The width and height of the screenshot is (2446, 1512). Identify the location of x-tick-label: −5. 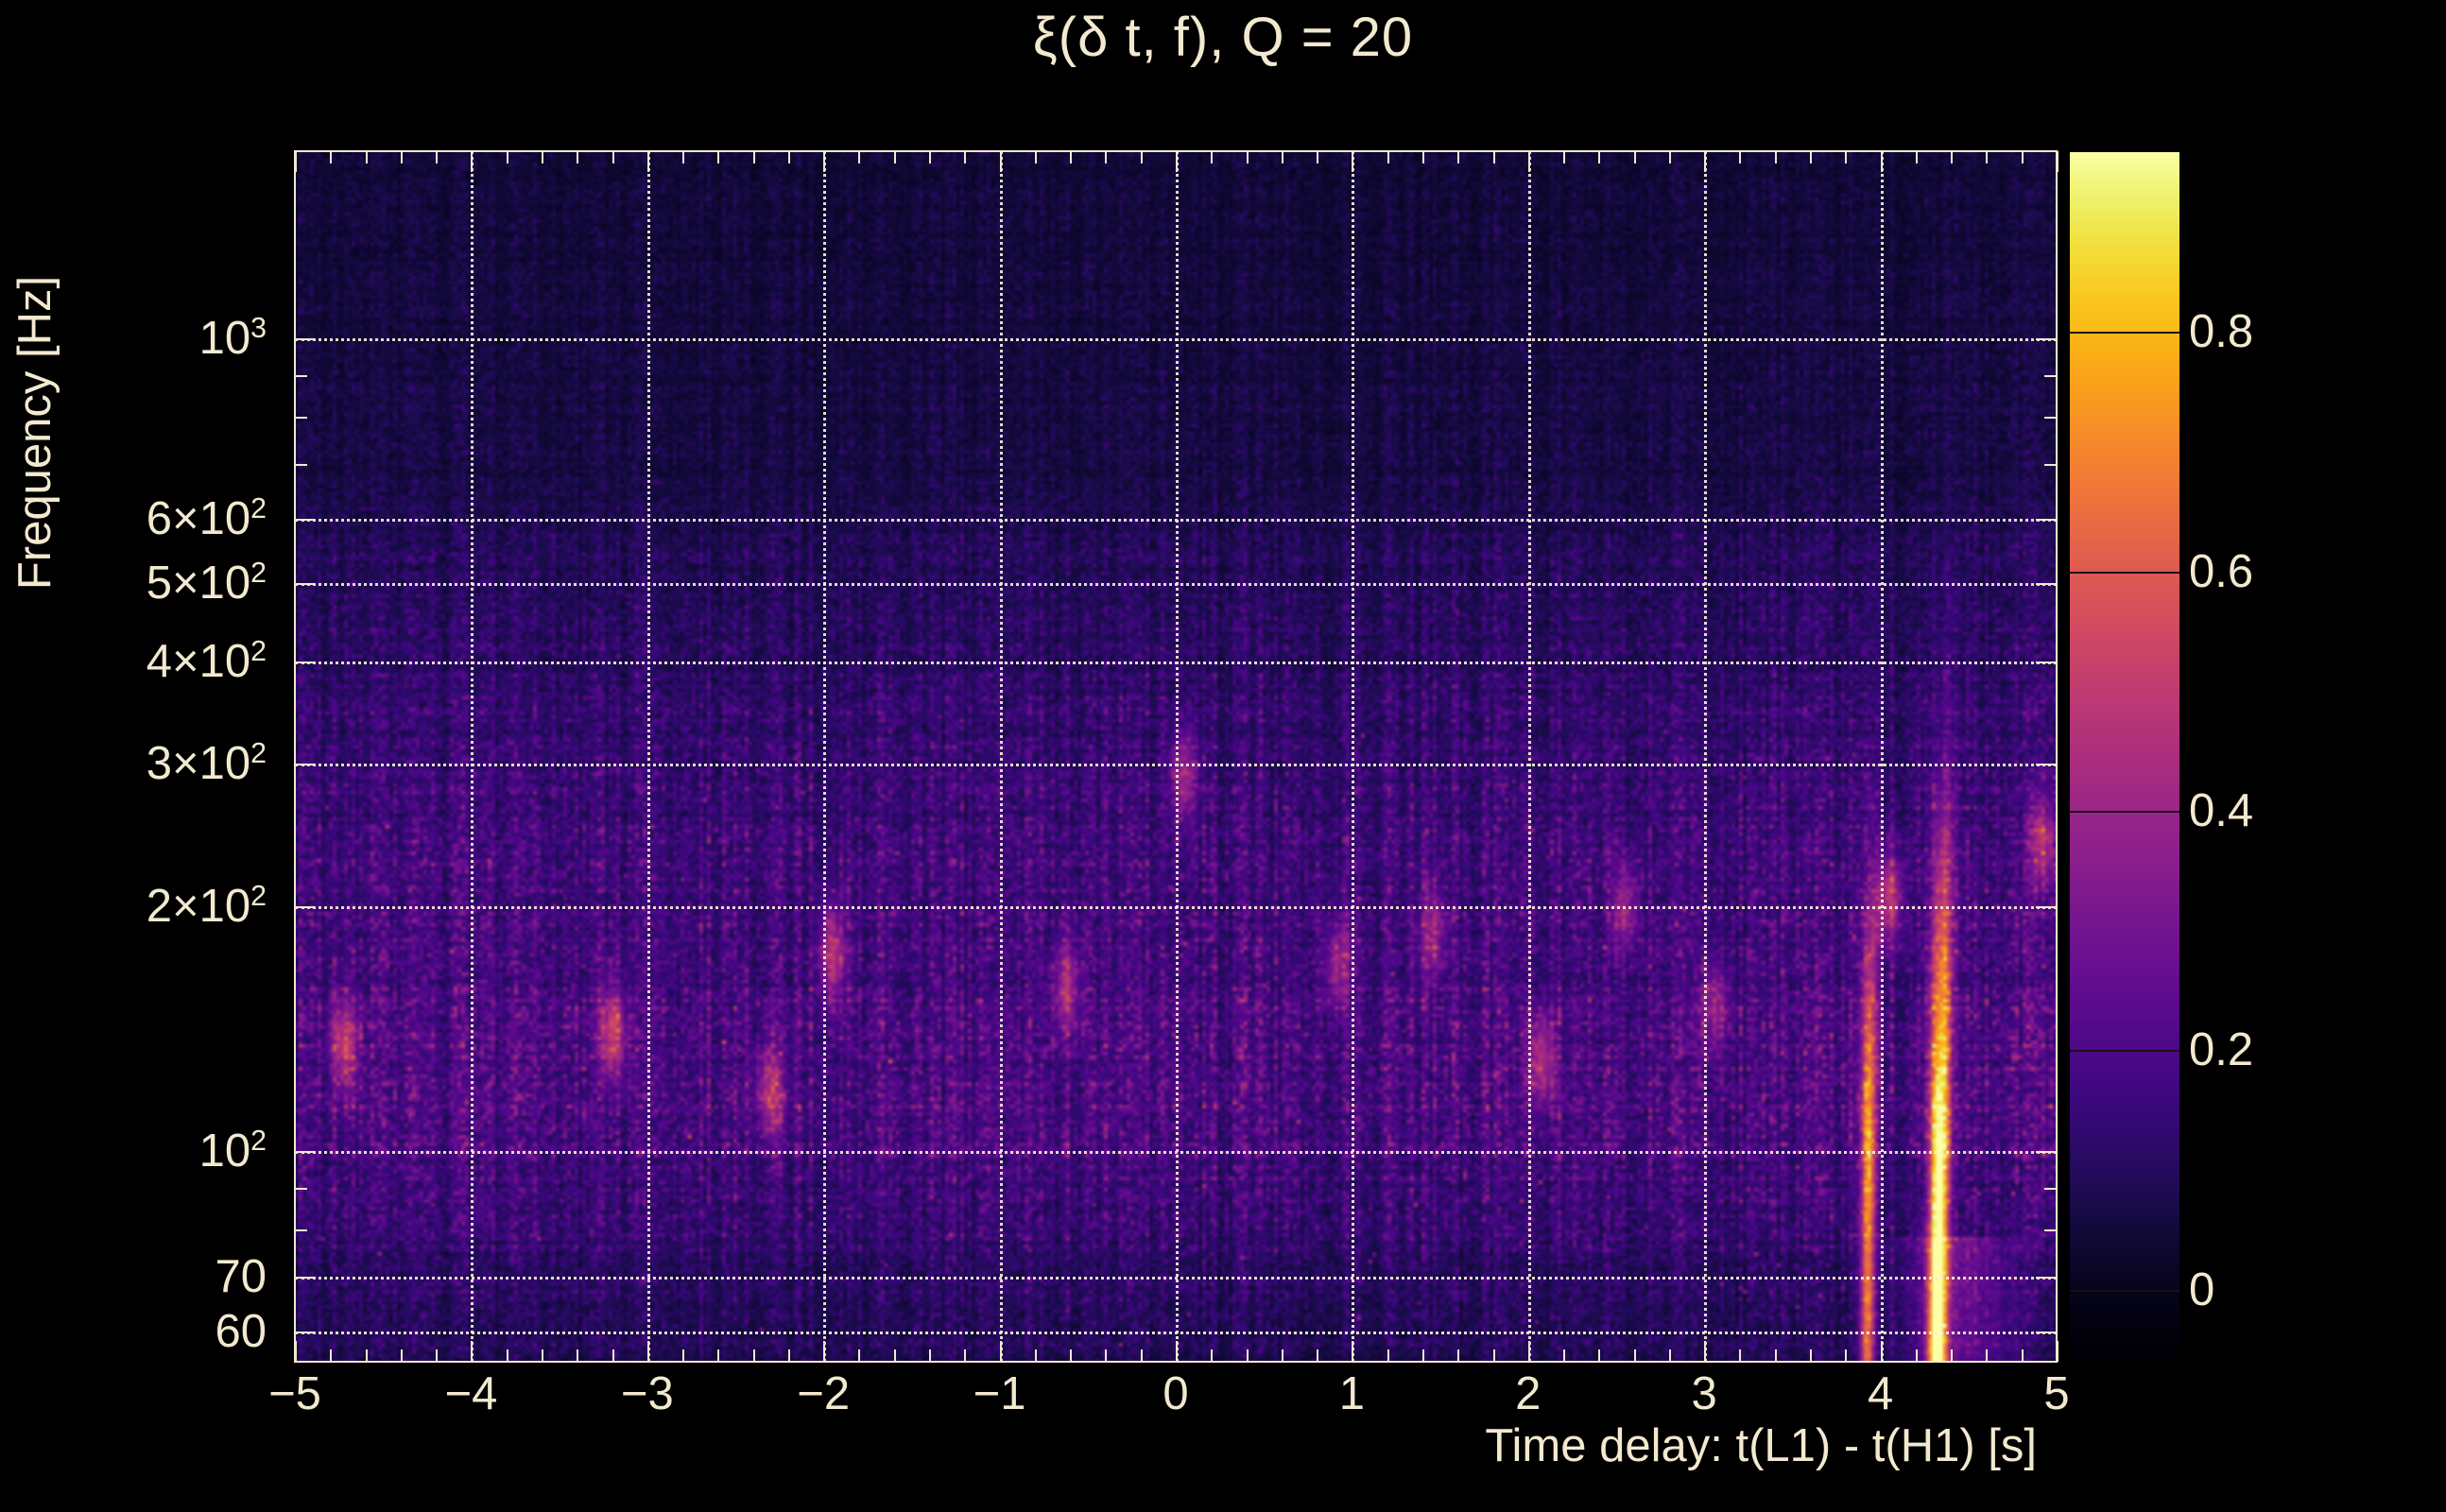
(294, 1393).